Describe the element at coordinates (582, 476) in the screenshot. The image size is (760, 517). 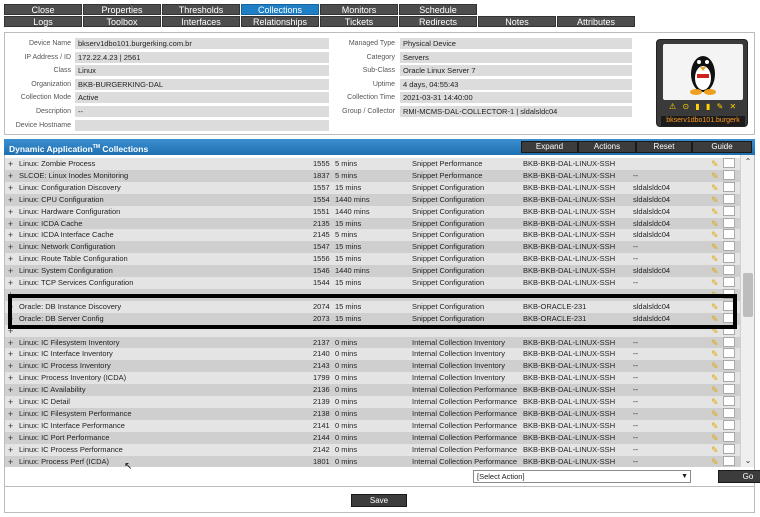
I see `select-action-dropdown: [Select Action] ▼` at that location.